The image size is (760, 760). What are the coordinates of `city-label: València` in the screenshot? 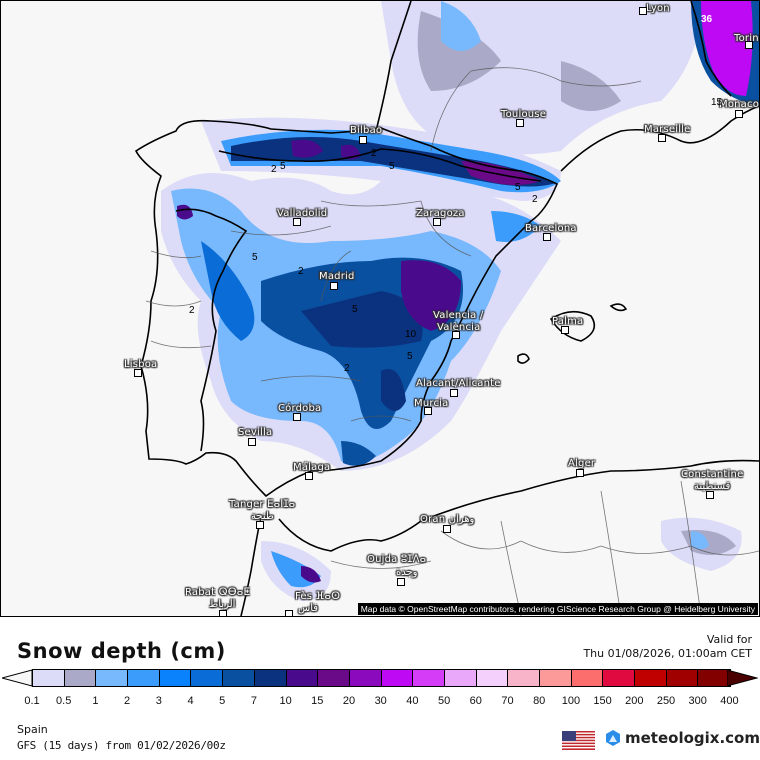 It's located at (459, 327).